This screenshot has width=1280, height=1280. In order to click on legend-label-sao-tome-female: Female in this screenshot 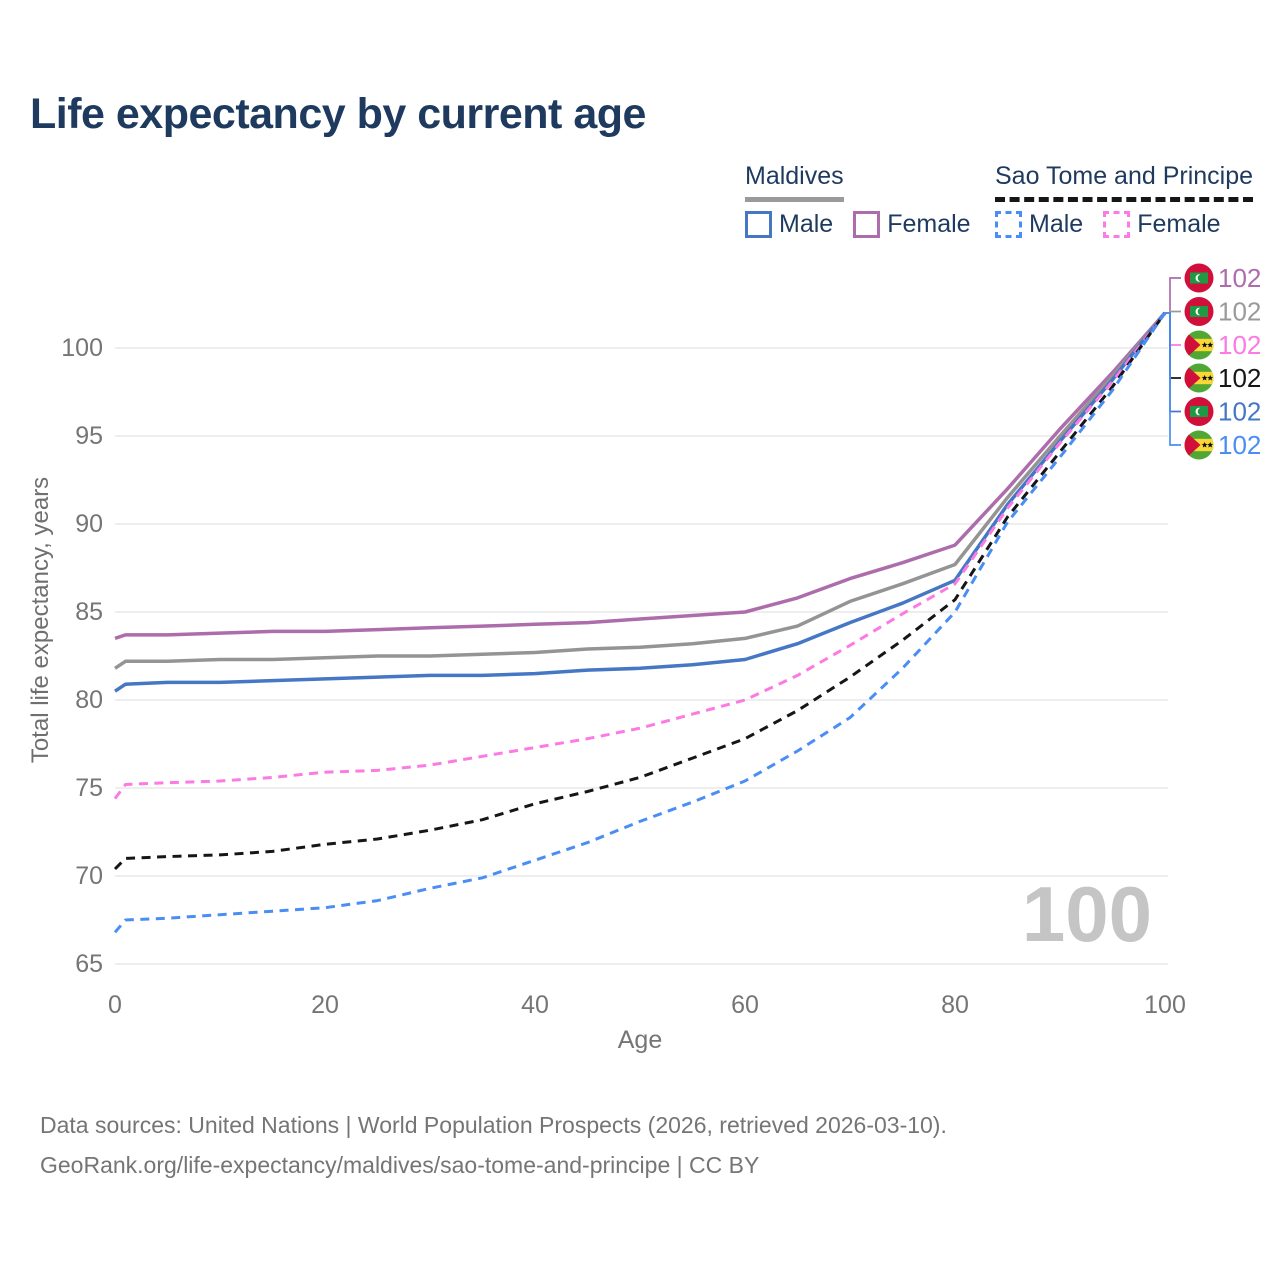, I will do `click(1179, 224)`.